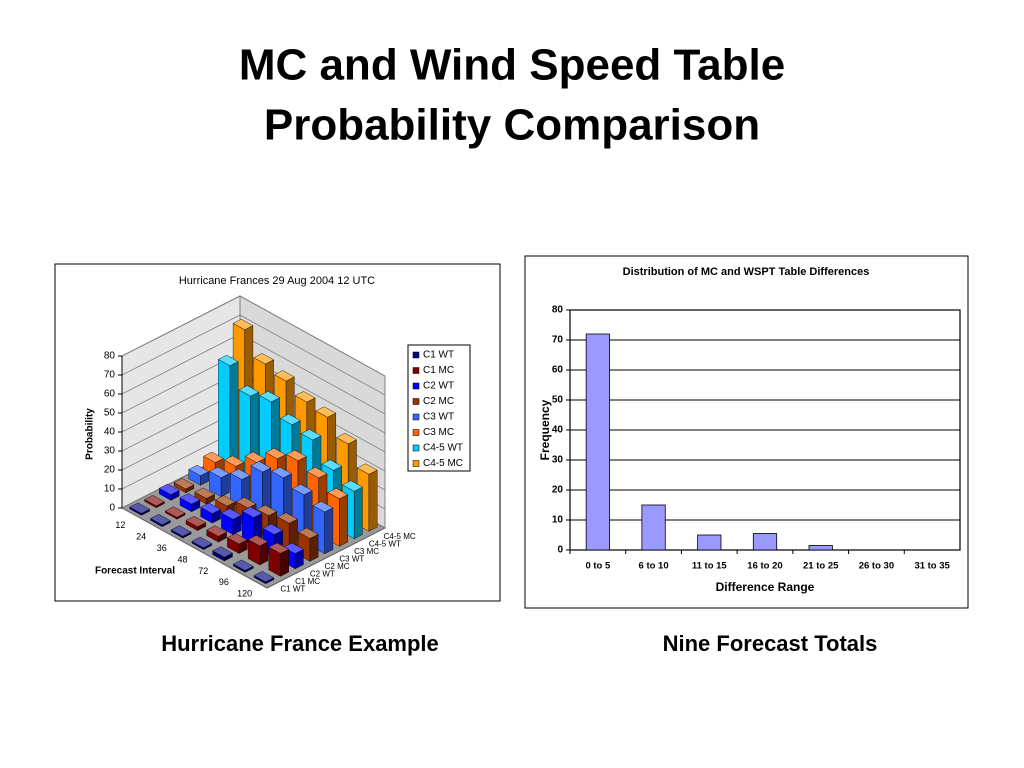 The height and width of the screenshot is (768, 1024). What do you see at coordinates (307, 581) in the screenshot?
I see `depth-tick-label: C1 MC` at bounding box center [307, 581].